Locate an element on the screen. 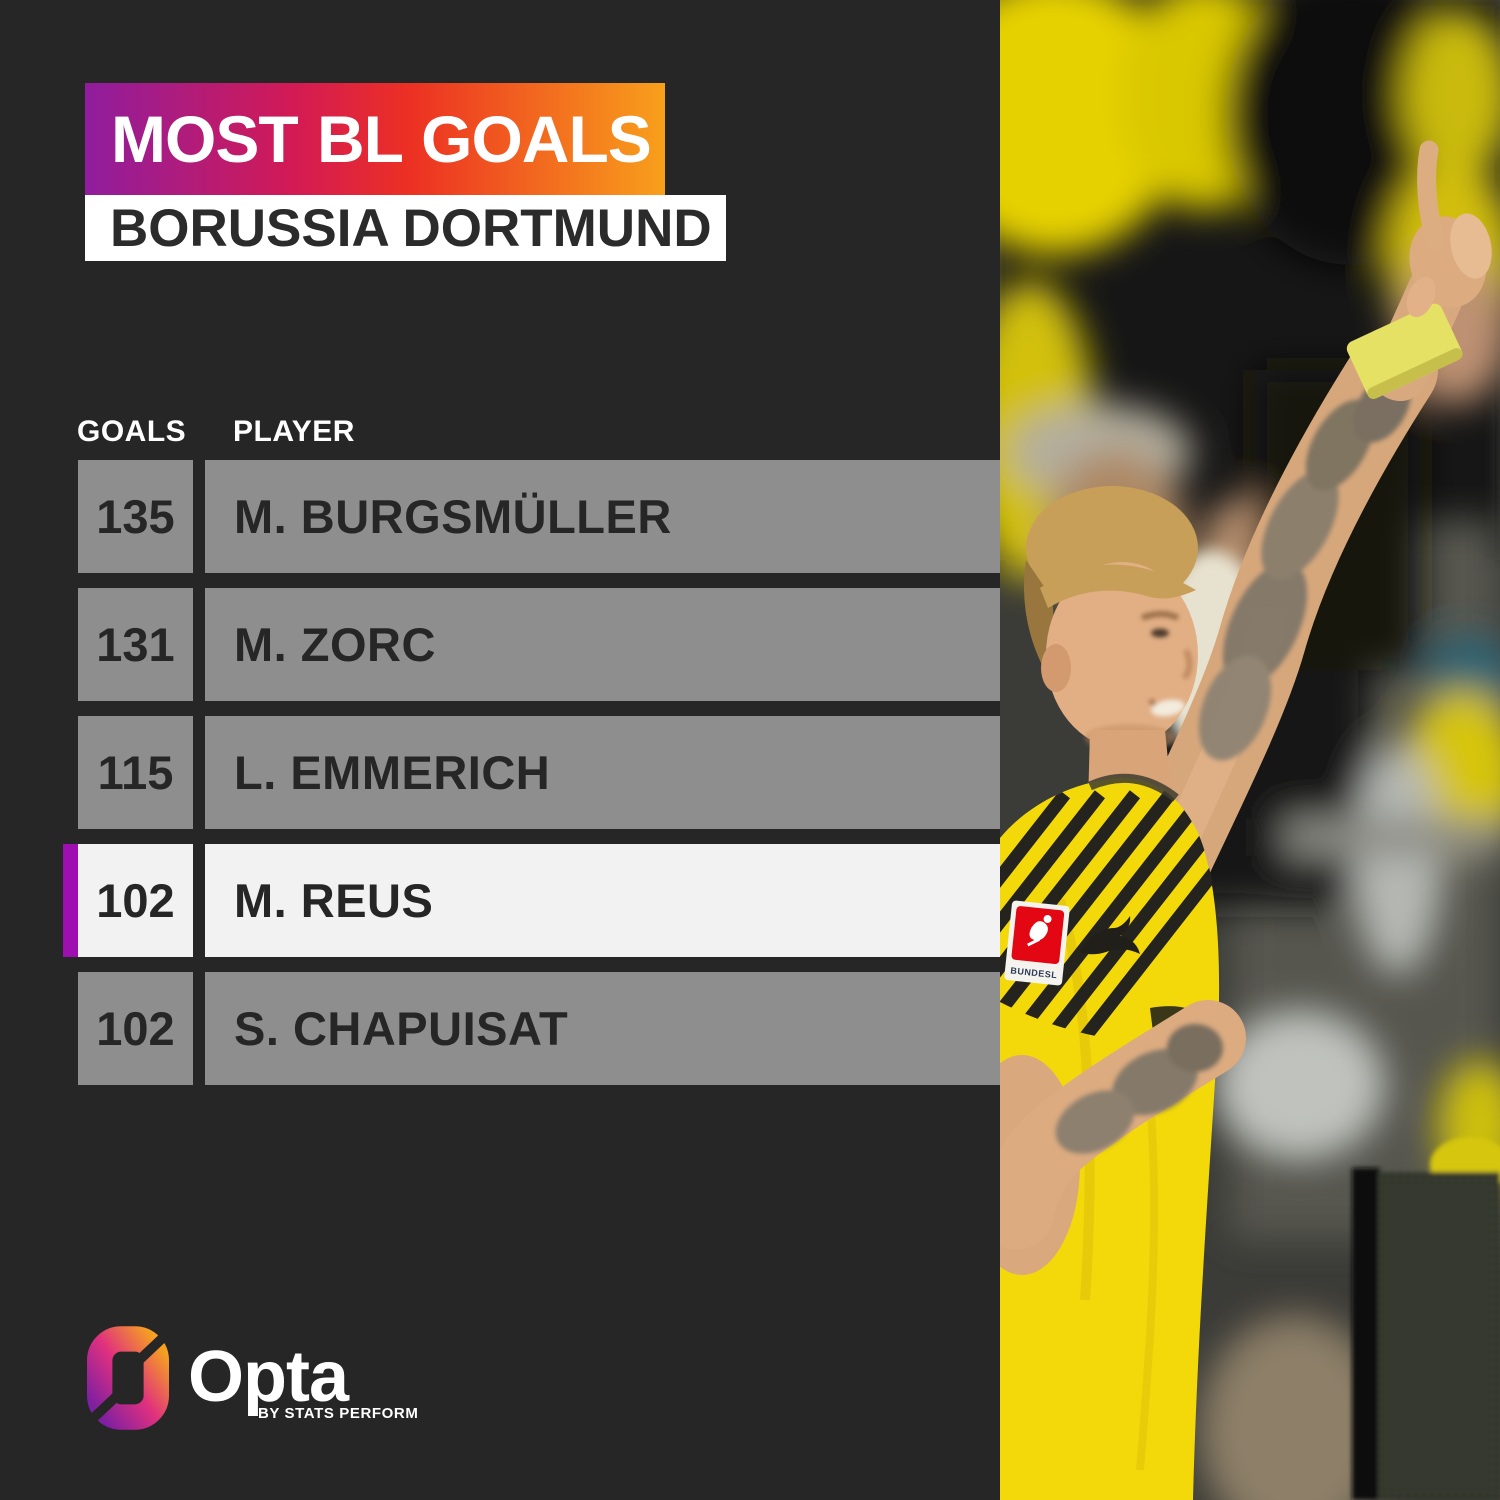 Image resolution: width=1500 pixels, height=1500 pixels. table-row: 102 S. CHAPUISAT is located at coordinates (500, 1028).